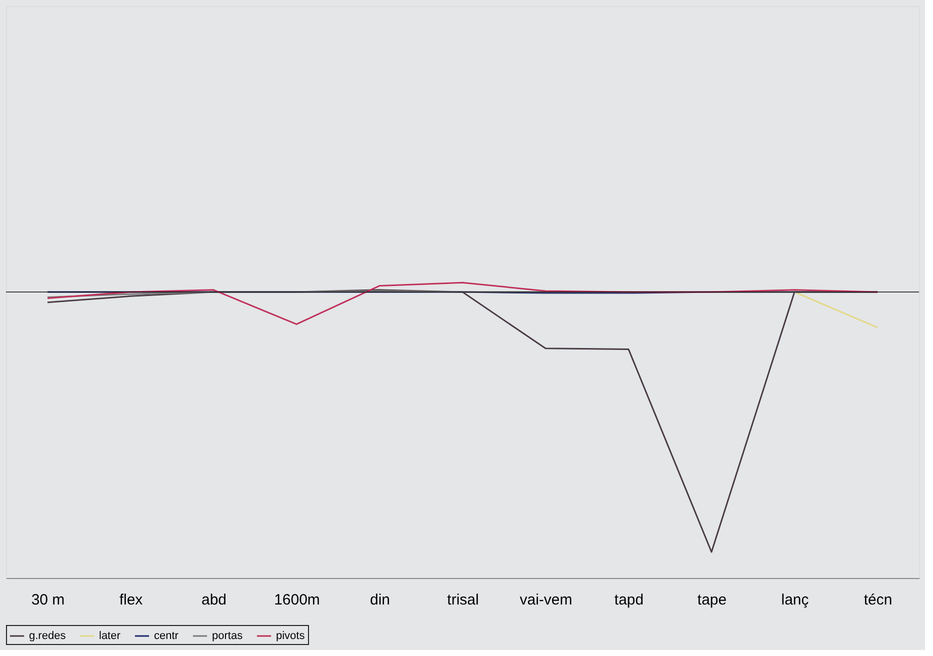  Describe the element at coordinates (878, 600) in the screenshot. I see `x-tick-label: técn` at that location.